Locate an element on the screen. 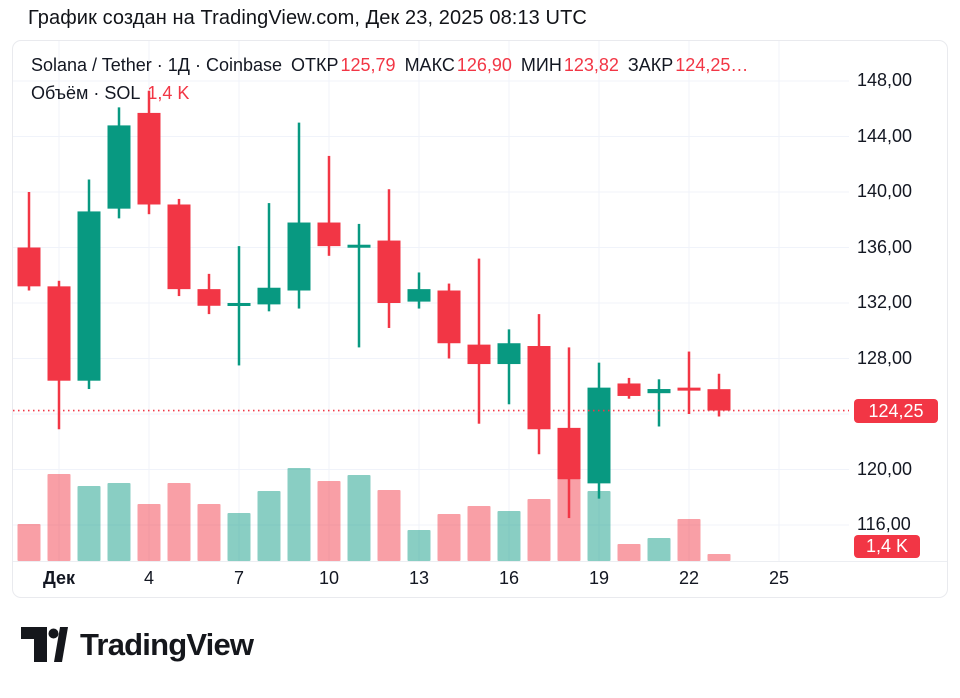  price-axis-label: 140,00 is located at coordinates (885, 191).